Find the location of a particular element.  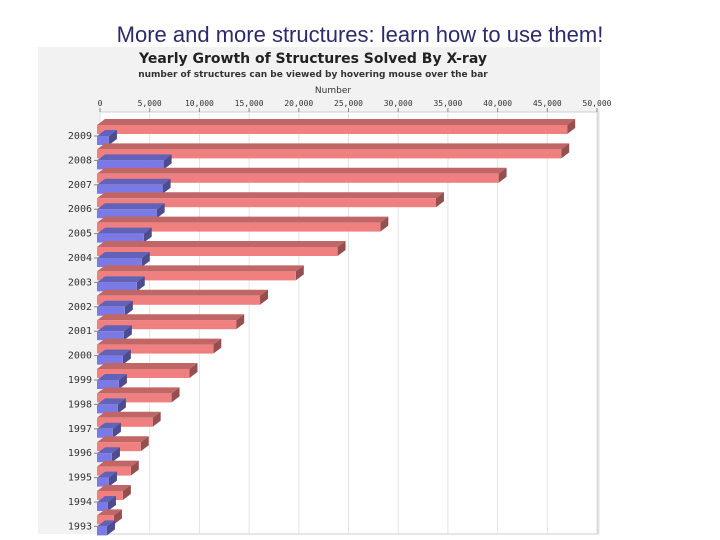

y-tick-label: 1993 is located at coordinates (80, 526).